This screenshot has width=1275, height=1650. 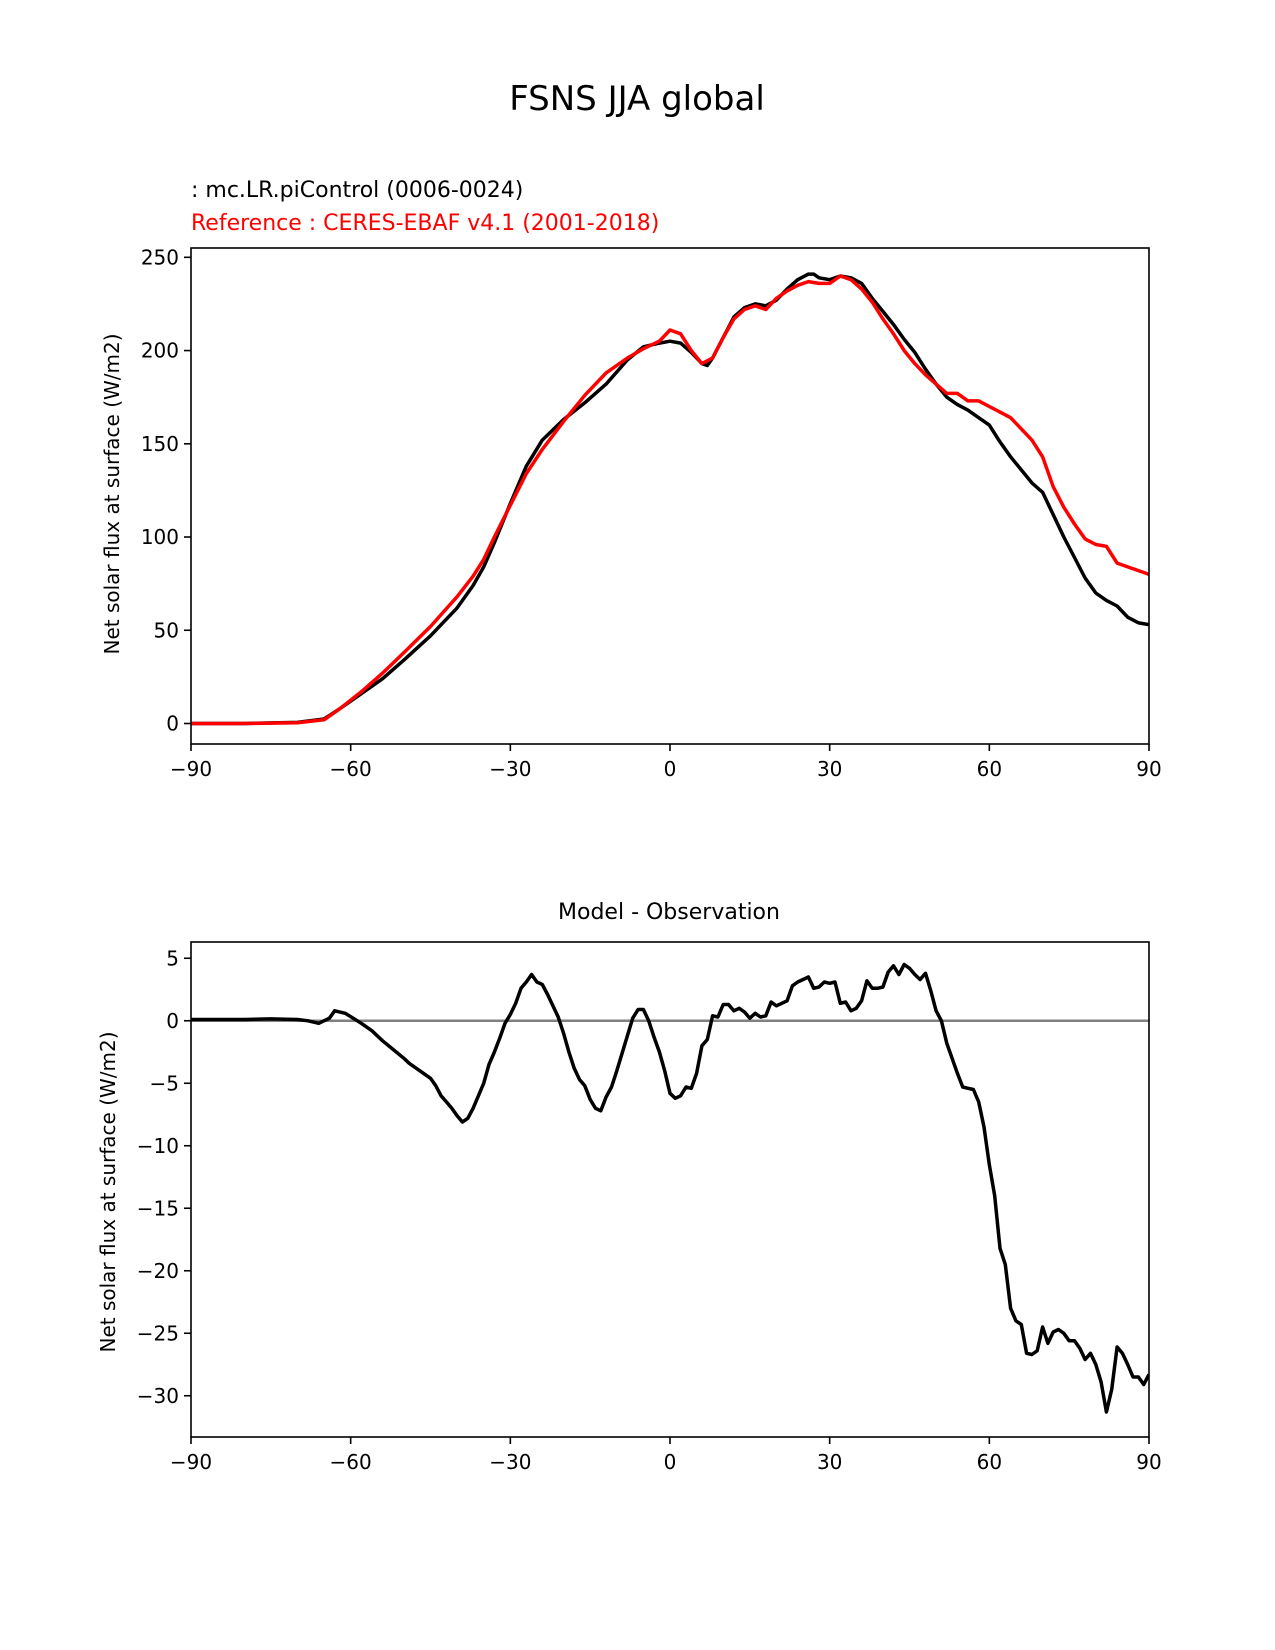 I want to click on bottom-x-tick-label: −30, so click(x=510, y=1462).